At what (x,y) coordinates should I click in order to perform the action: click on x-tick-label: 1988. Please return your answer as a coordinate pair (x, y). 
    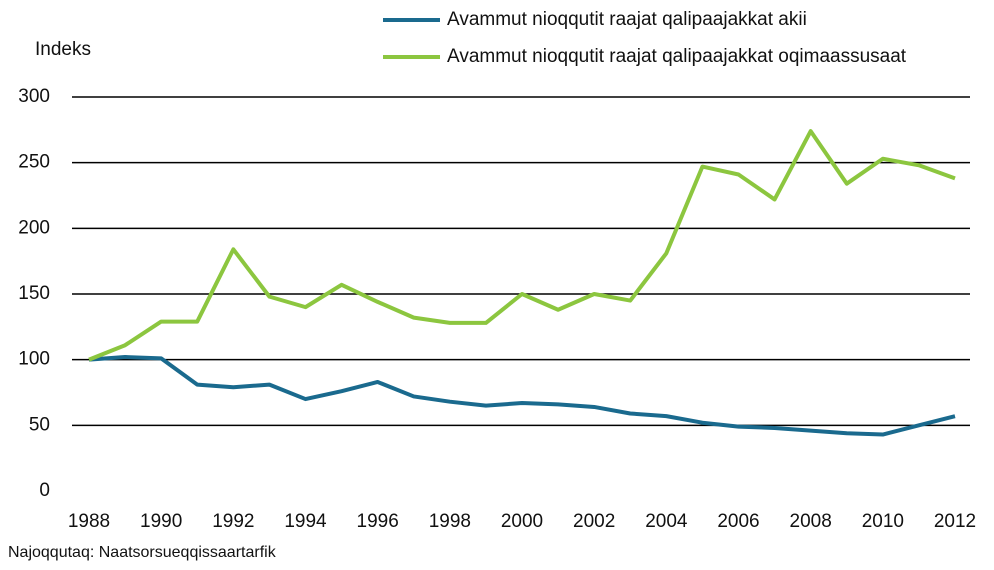
    Looking at the image, I should click on (89, 521).